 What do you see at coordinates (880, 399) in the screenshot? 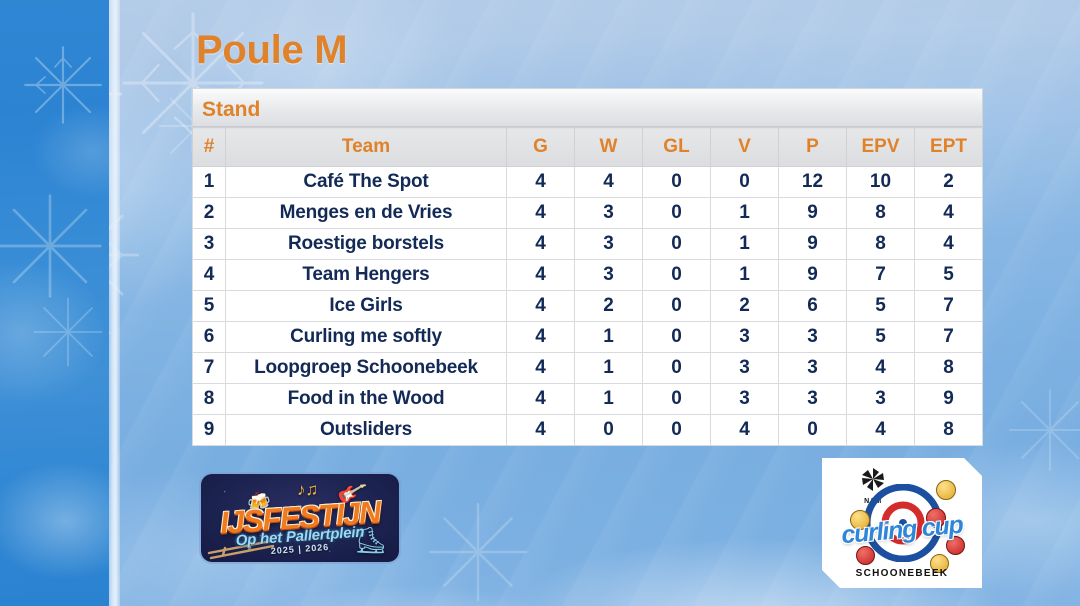
I see `cell-epv: 3` at bounding box center [880, 399].